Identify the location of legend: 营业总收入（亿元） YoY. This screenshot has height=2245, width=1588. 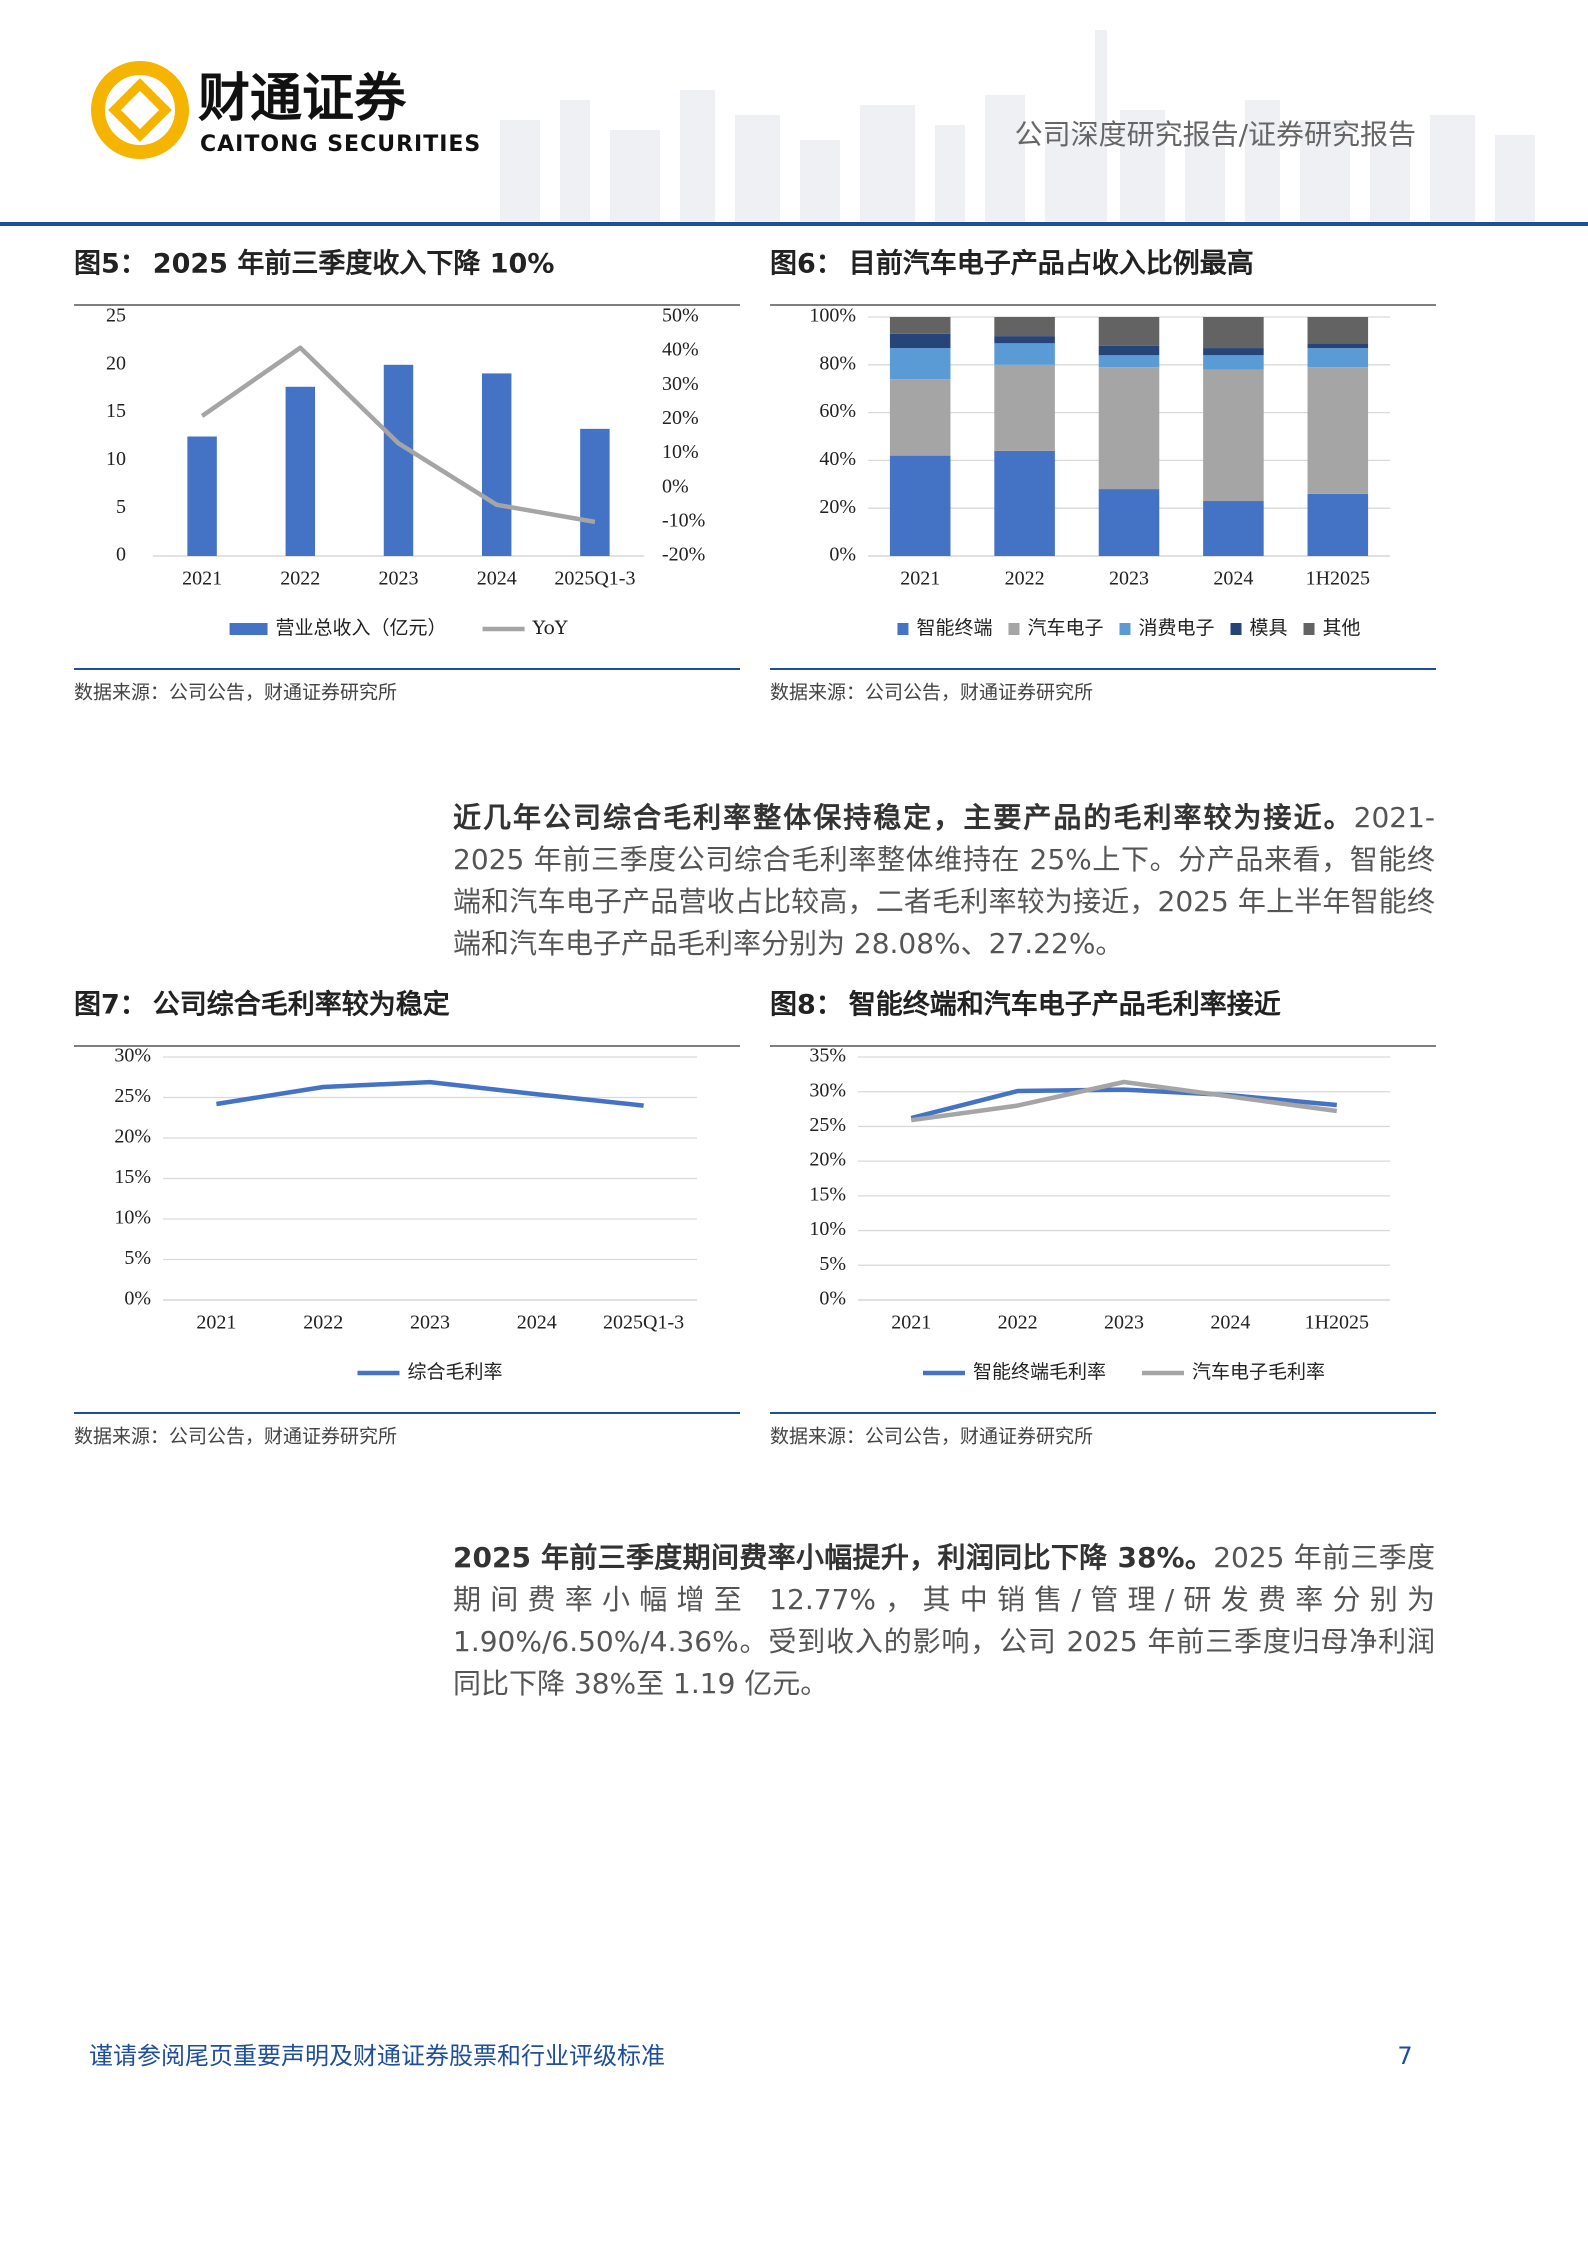
(398, 628).